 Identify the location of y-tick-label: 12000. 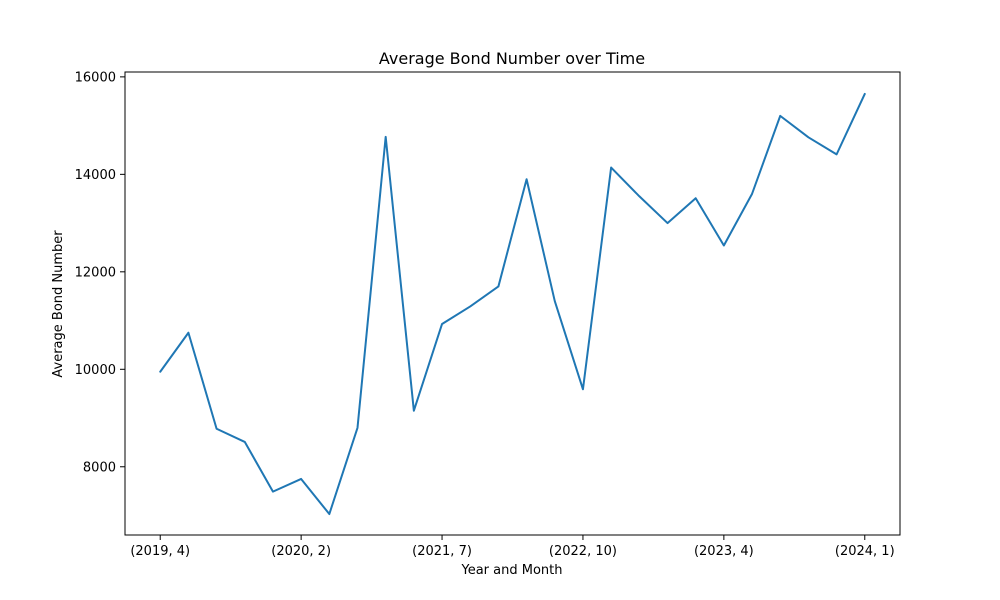
(95, 272).